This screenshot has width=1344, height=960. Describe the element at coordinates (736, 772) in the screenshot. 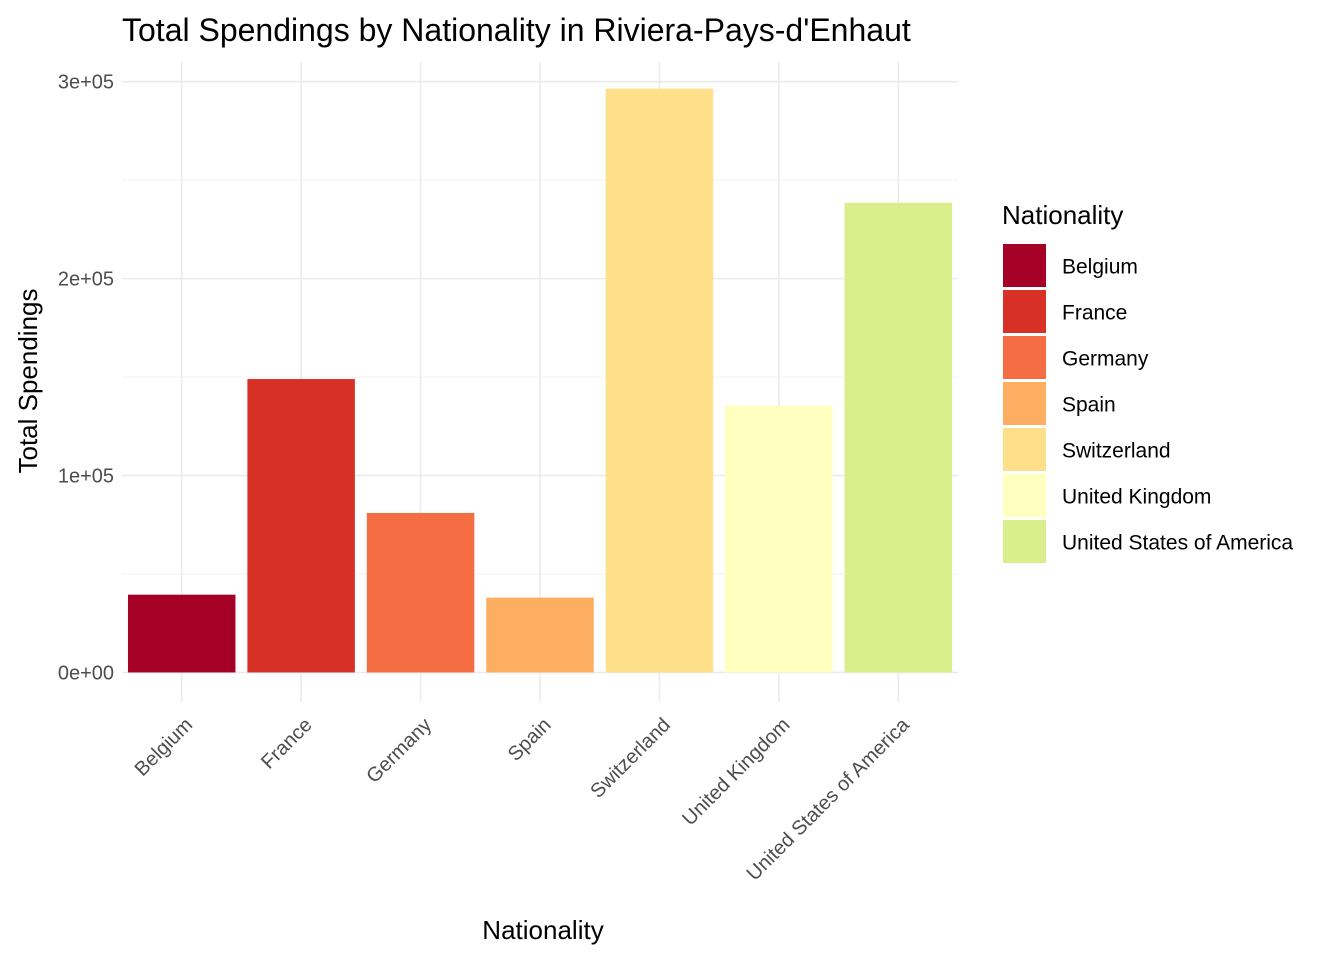

I see `x-tick-label: United Kingdom` at that location.